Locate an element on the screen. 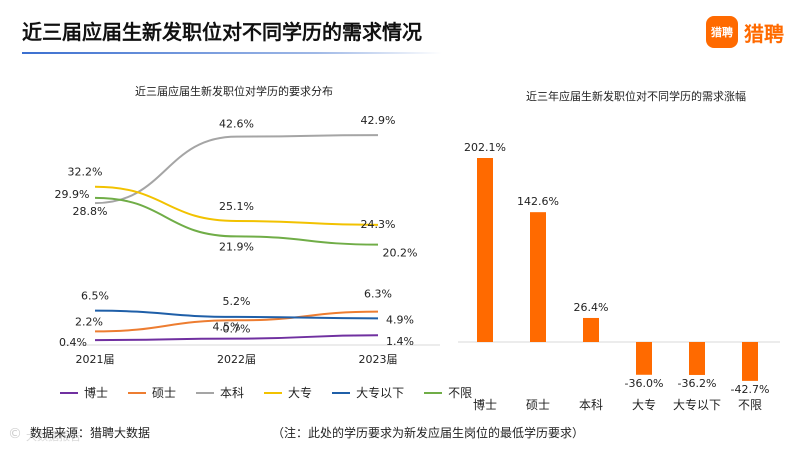 This screenshot has width=800, height=450. title-underline is located at coordinates (232, 53).